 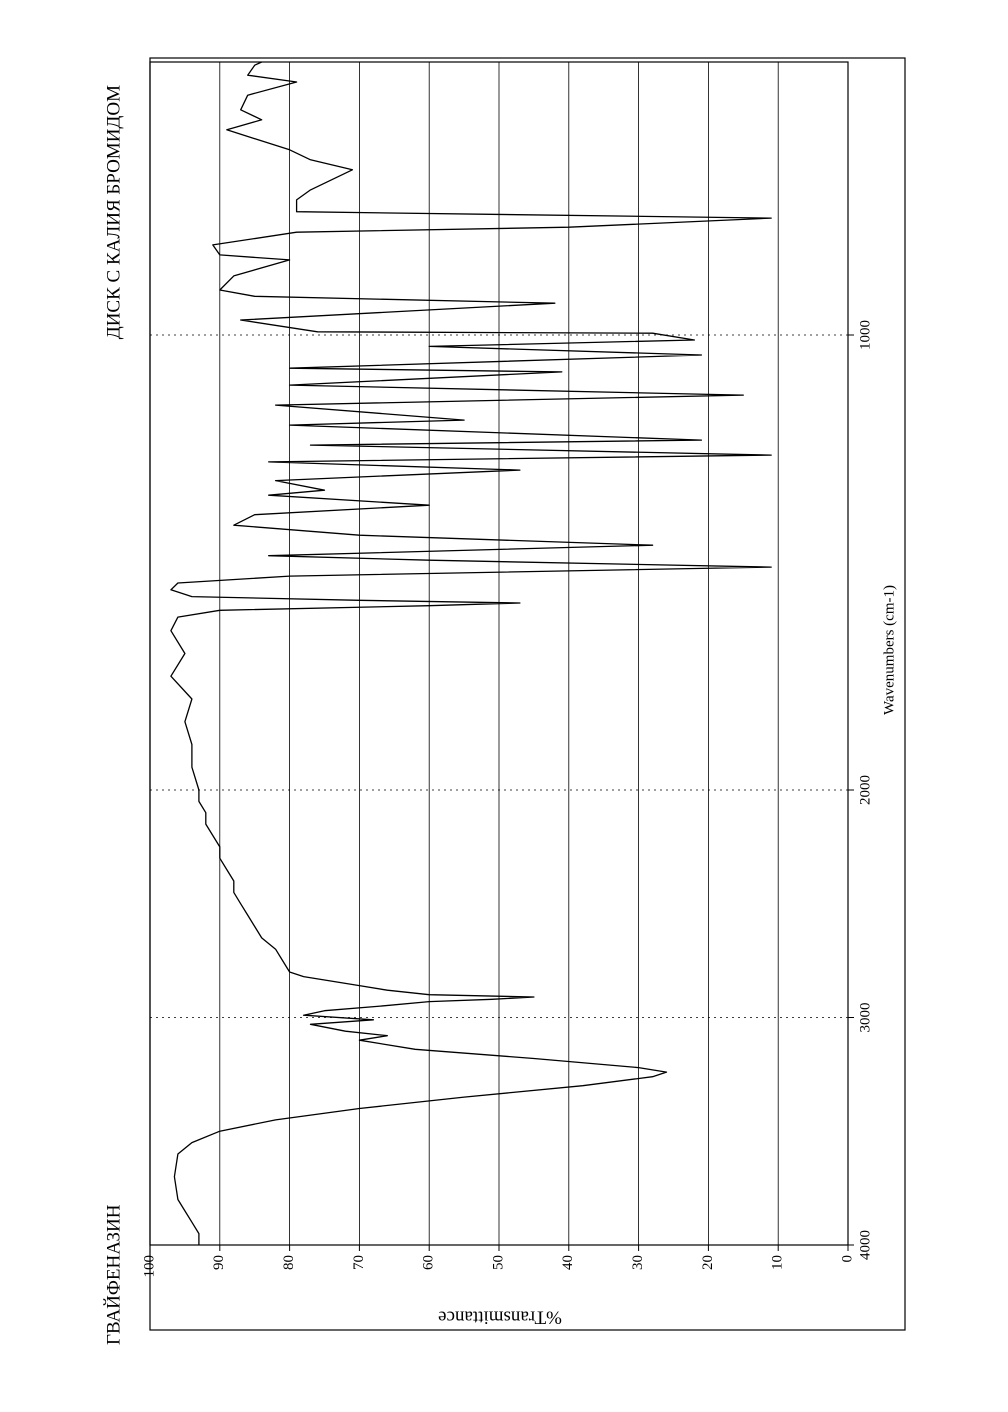 I want to click on y-tick-label: 100, so click(x=149, y=1266).